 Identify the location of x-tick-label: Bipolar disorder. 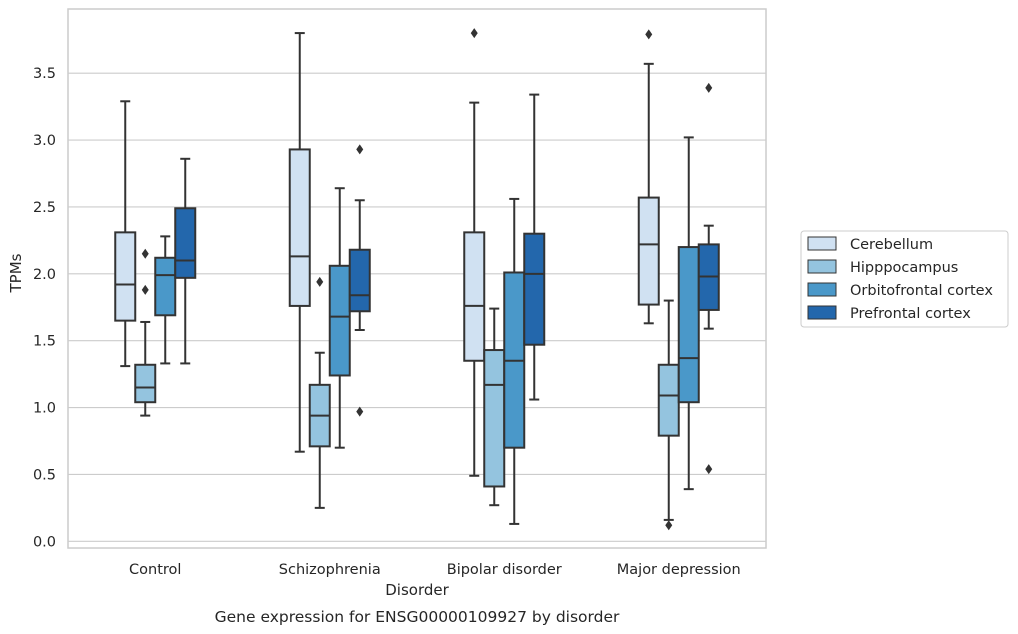
(504, 570).